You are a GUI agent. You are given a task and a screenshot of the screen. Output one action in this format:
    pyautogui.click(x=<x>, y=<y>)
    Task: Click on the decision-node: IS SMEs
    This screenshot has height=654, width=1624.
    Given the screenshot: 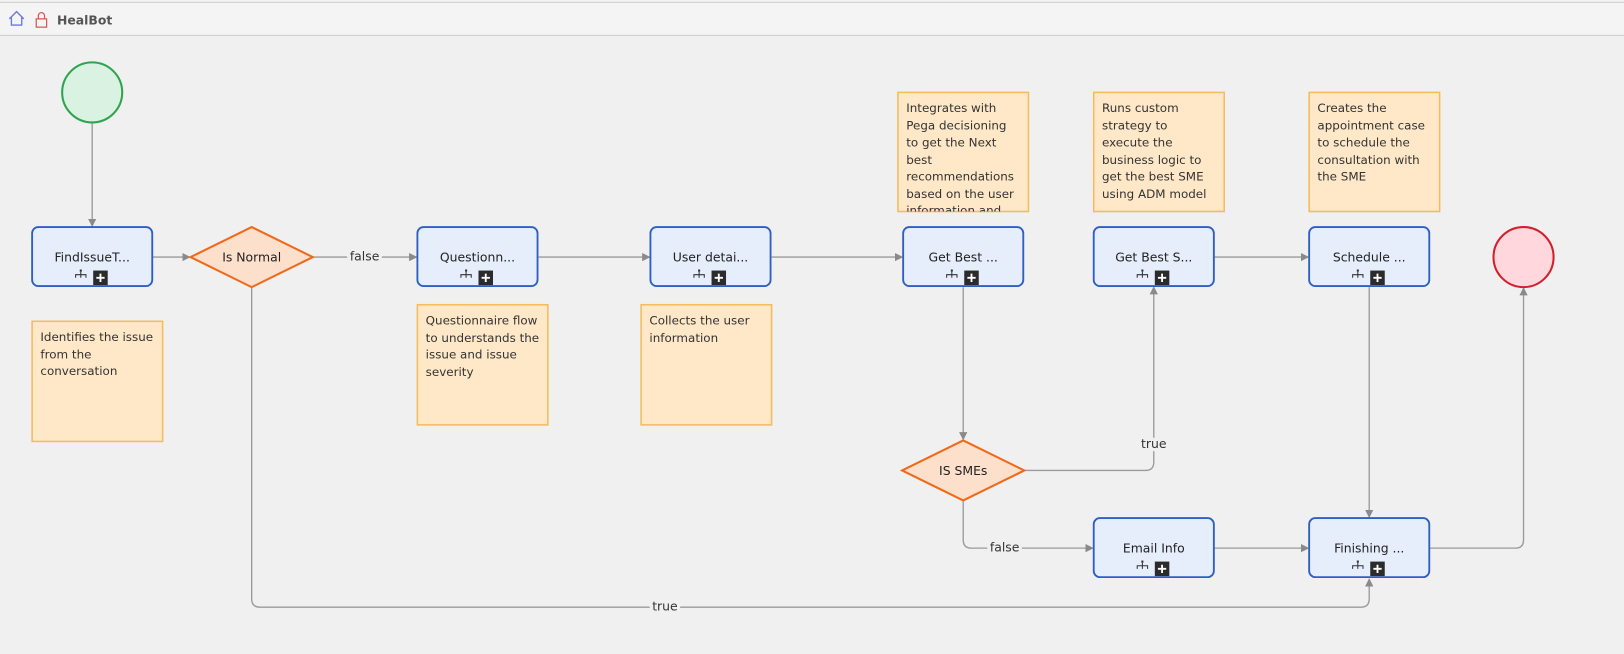 What is the action you would take?
    pyautogui.click(x=963, y=470)
    